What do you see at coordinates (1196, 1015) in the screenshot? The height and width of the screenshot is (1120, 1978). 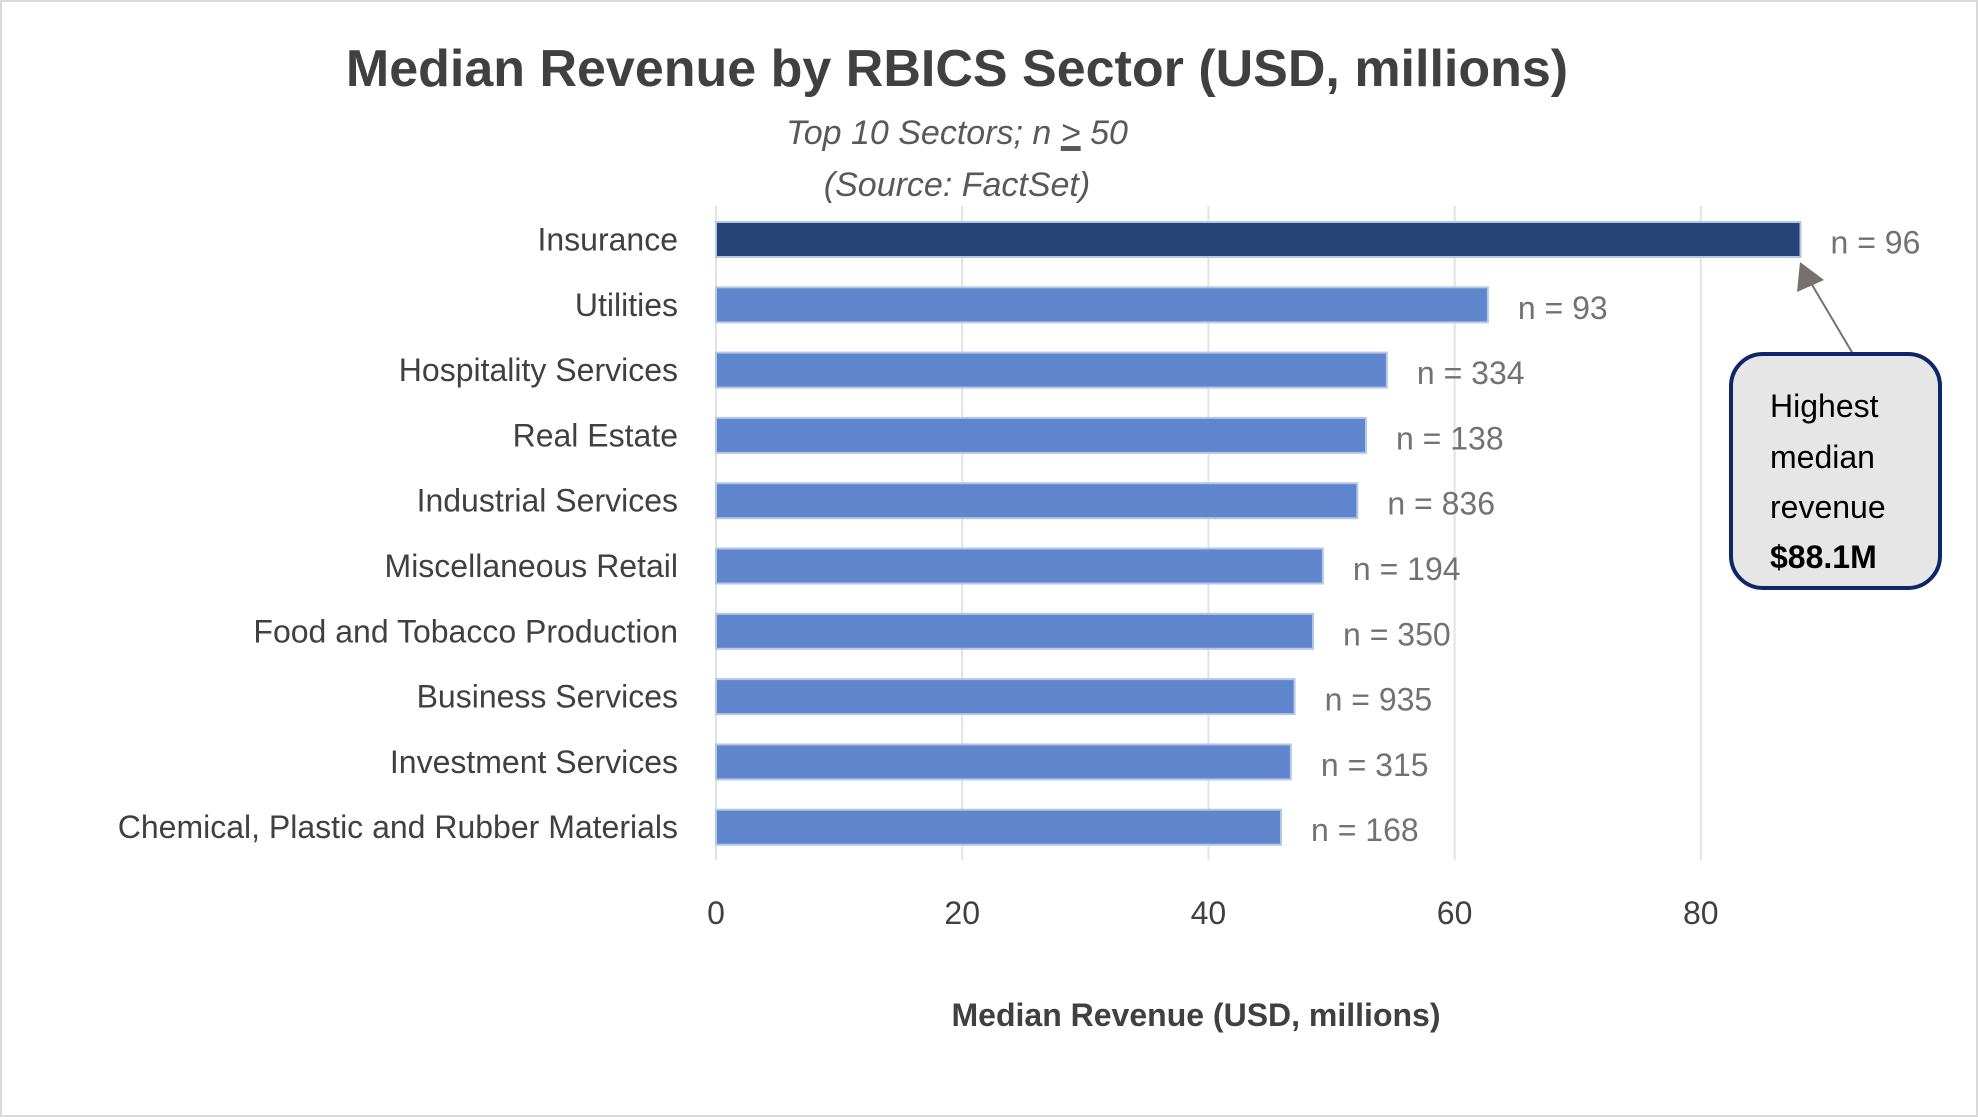 I see `x-axis-title: Median Revenue (USD, millions)` at bounding box center [1196, 1015].